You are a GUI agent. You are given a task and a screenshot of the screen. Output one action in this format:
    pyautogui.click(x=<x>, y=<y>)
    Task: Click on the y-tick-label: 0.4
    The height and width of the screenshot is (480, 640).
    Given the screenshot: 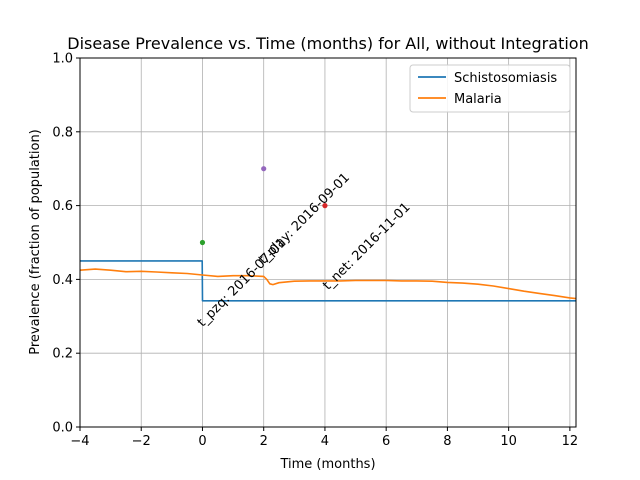 What is the action you would take?
    pyautogui.click(x=62, y=280)
    